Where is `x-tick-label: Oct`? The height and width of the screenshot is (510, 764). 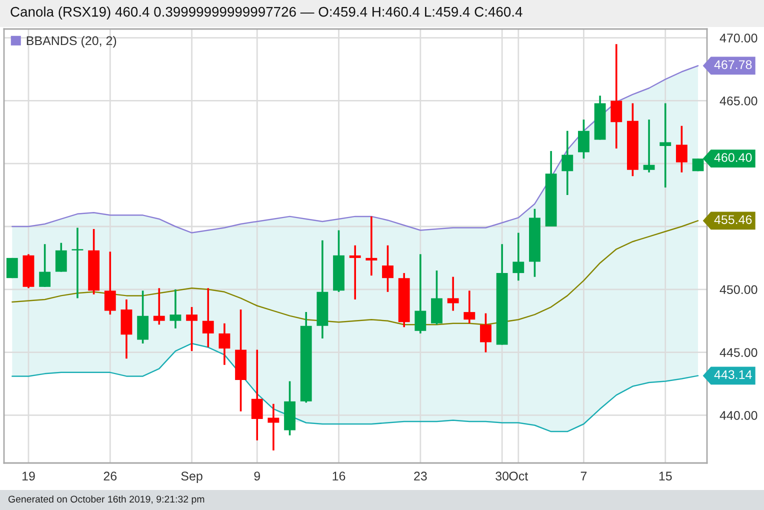 x-tick-label: Oct is located at coordinates (518, 476).